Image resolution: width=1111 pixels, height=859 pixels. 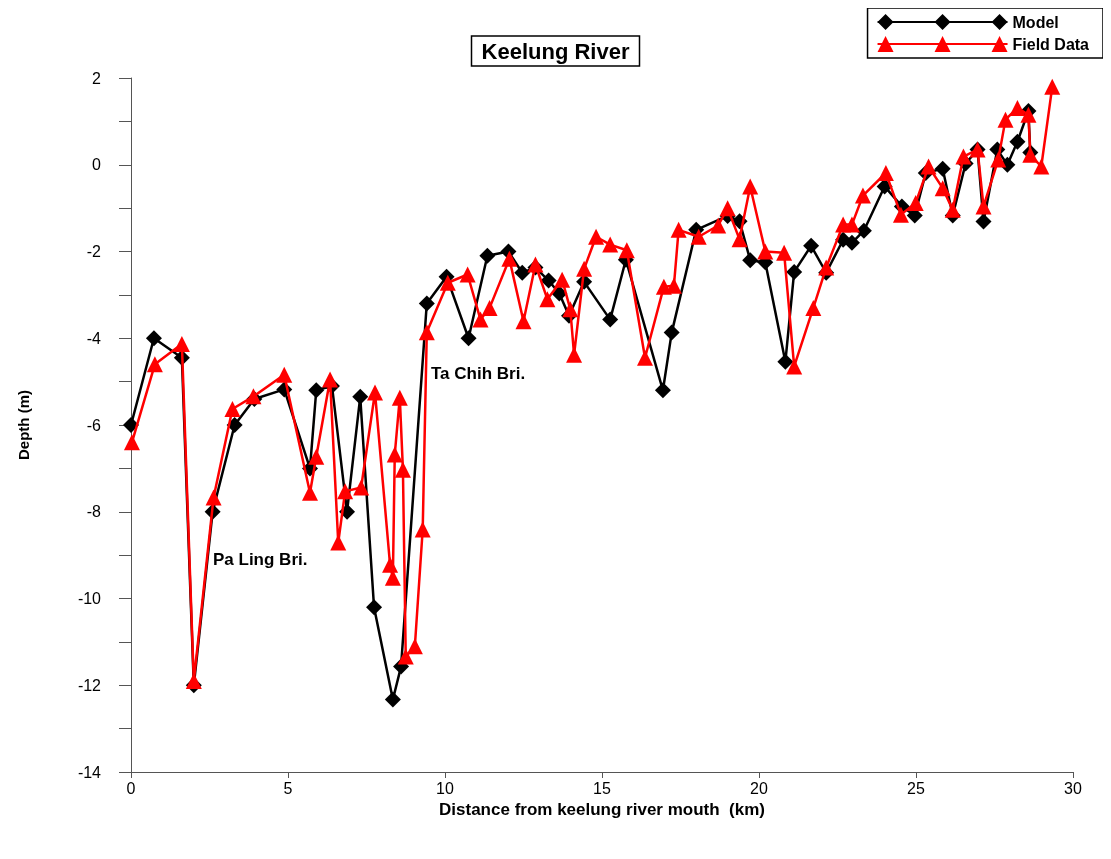 What do you see at coordinates (97, 78) in the screenshot?
I see `y-tick-label: 2` at bounding box center [97, 78].